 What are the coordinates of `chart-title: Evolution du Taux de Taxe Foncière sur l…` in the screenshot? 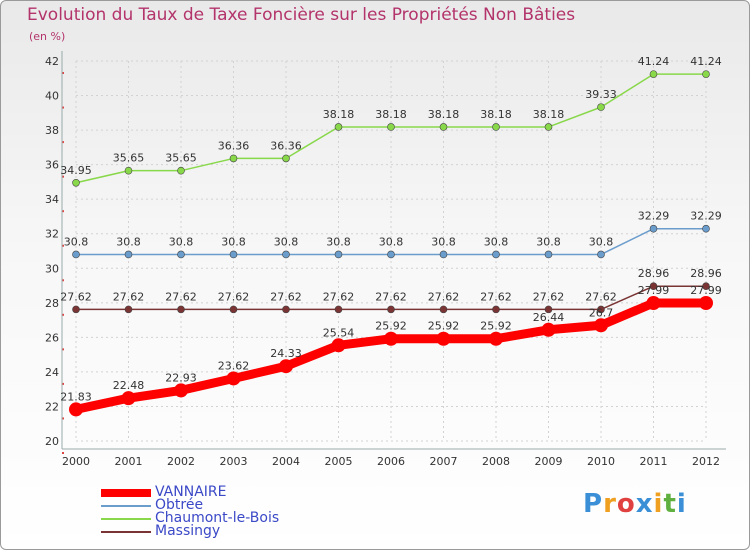 It's located at (301, 15).